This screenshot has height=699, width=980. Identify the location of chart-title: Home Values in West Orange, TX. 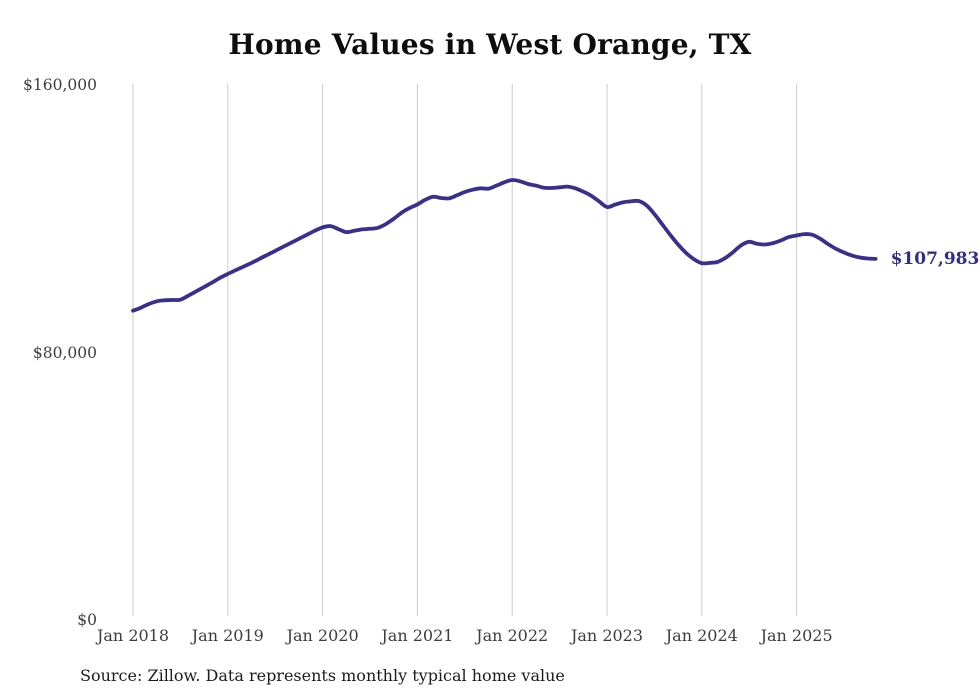
(490, 44).